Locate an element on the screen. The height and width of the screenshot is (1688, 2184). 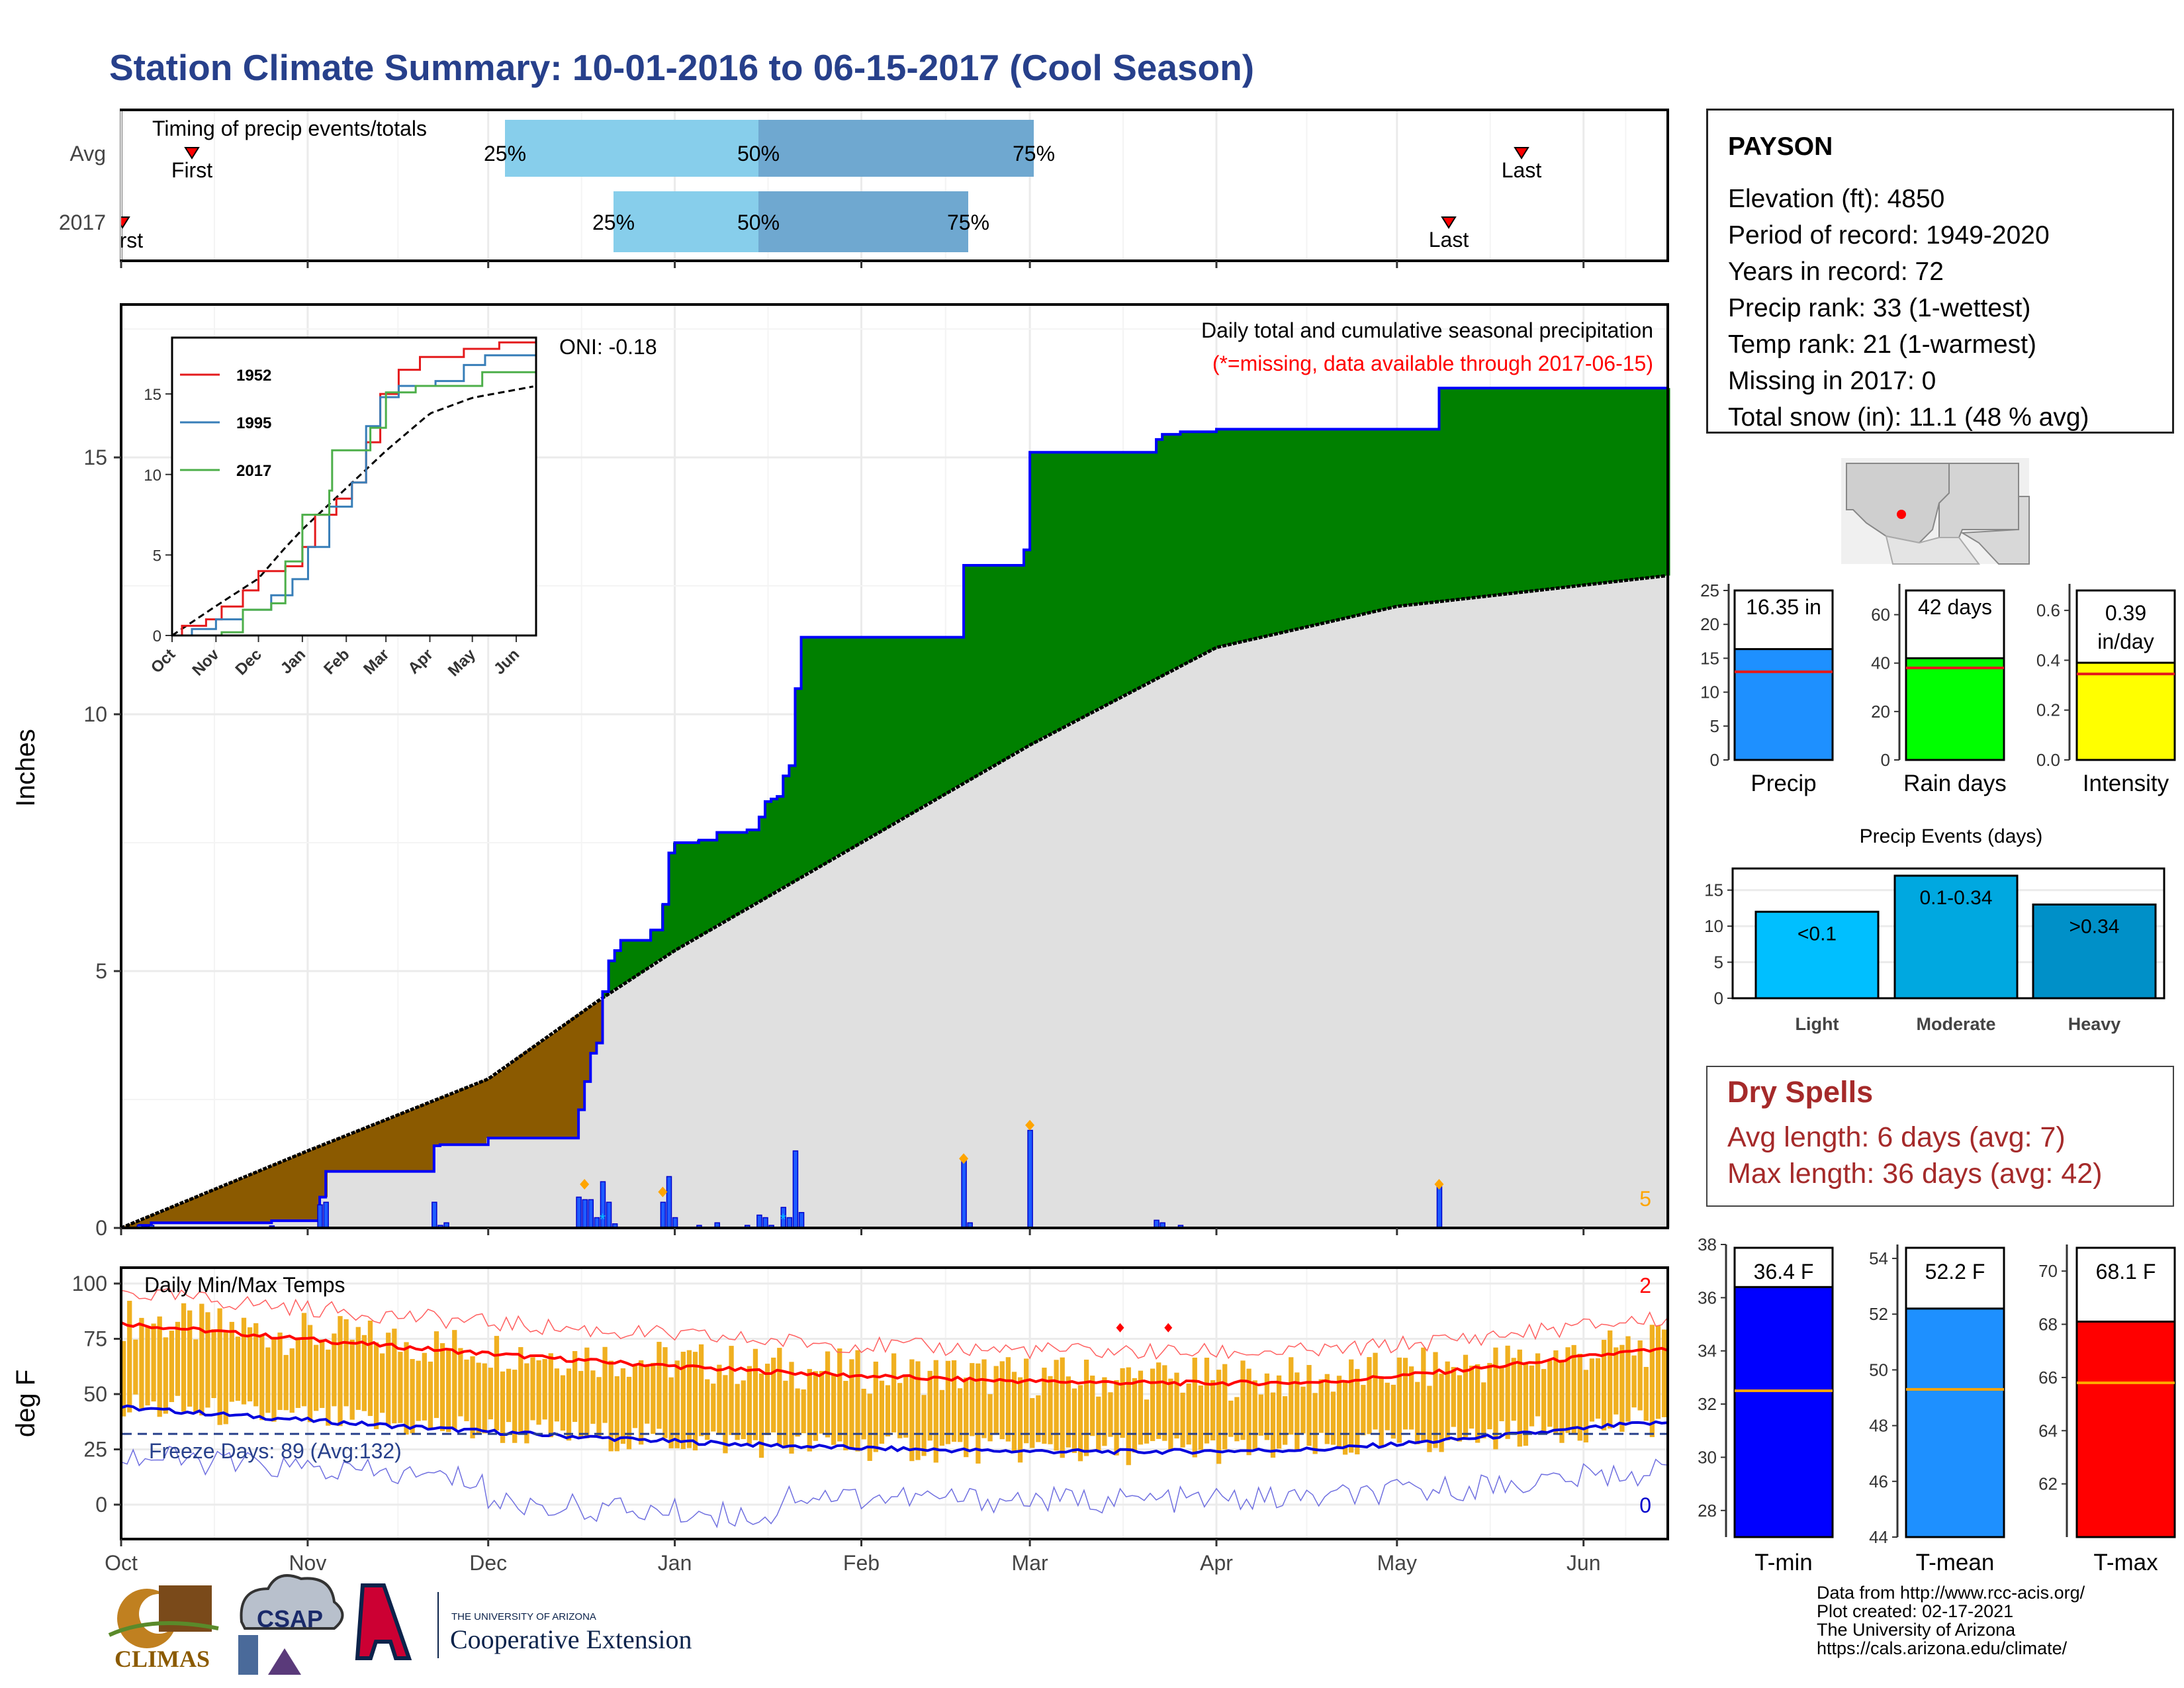
dry-spells-avg: Avg length: 6 days (avg: 7) is located at coordinates (1897, 1137).